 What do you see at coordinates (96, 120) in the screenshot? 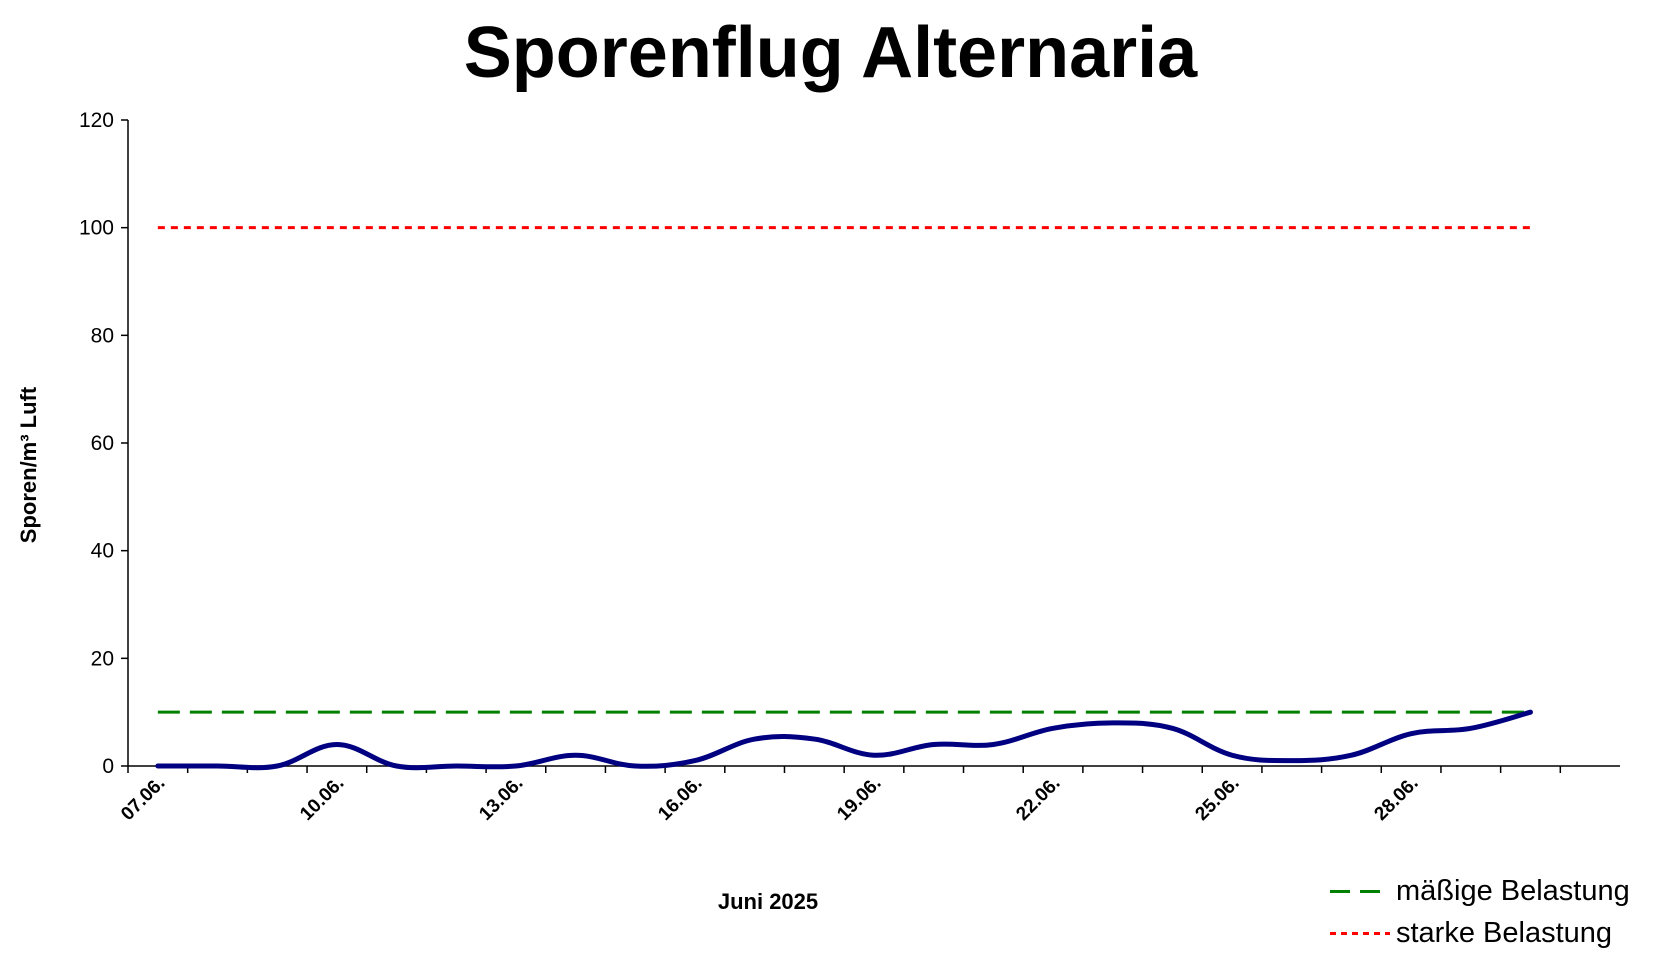
I see `y-tick-label: 120` at bounding box center [96, 120].